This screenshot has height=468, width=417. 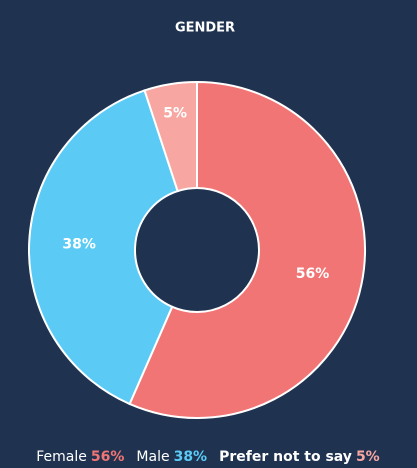 I want to click on legend-label: Male, so click(x=152, y=457).